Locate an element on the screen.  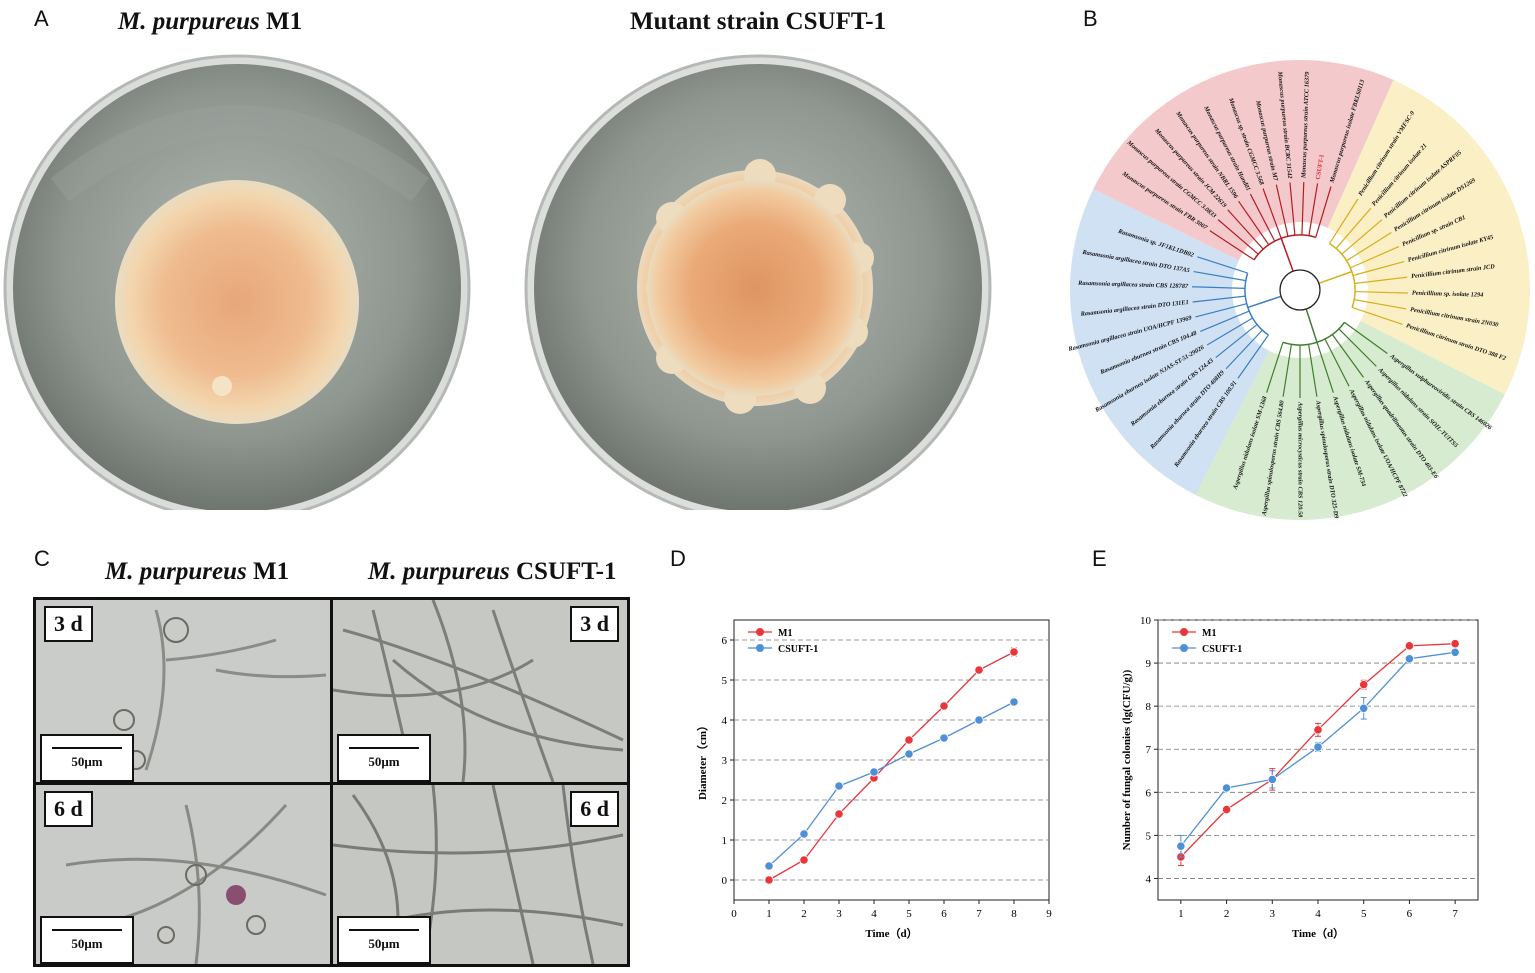
taxon-label: Penicillium sp. isolate 1294 is located at coordinates (1448, 294).